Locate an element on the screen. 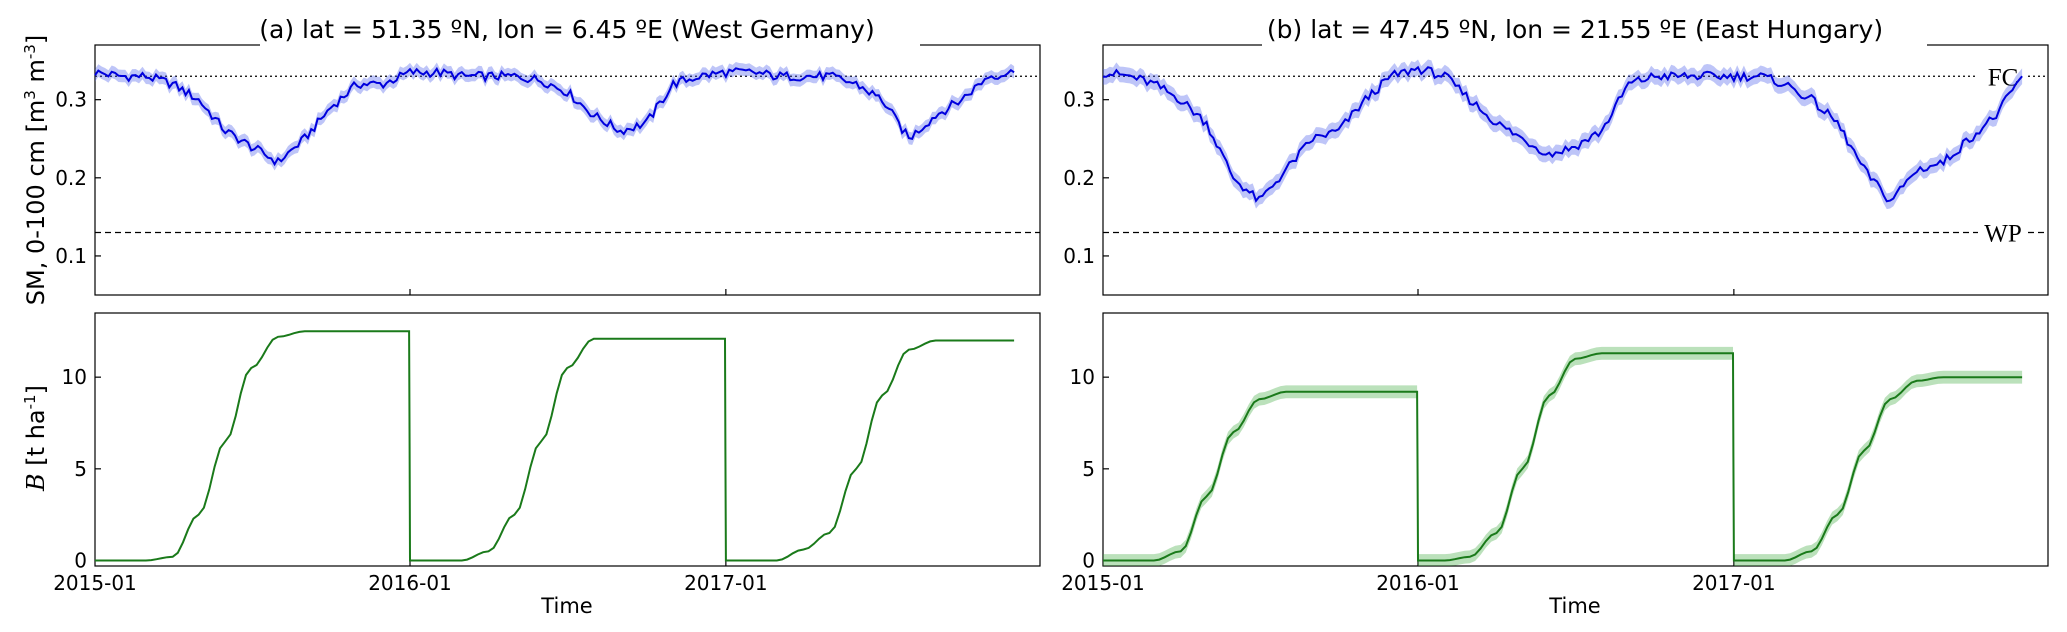  reference-label-wp: WP is located at coordinates (2003, 234).